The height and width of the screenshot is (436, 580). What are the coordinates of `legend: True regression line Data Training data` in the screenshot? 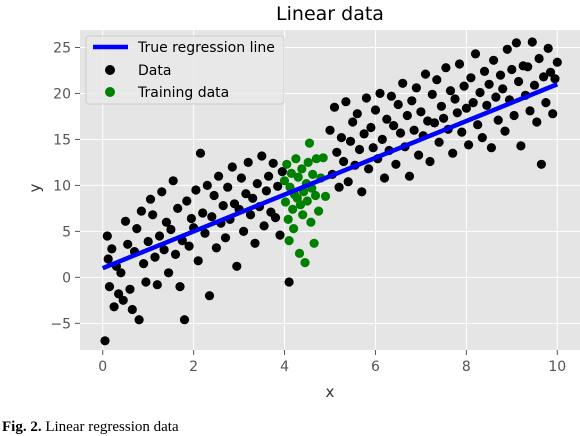 It's located at (185, 70).